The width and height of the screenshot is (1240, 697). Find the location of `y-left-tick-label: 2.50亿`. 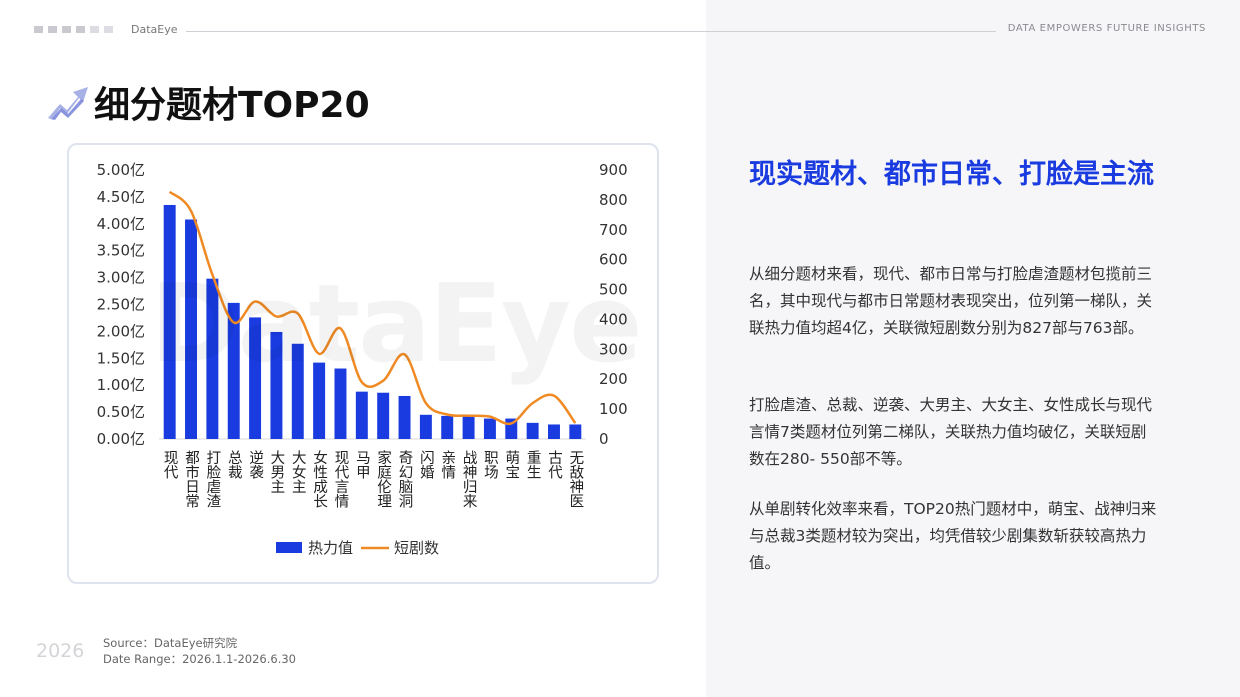

y-left-tick-label: 2.50亿 is located at coordinates (121, 305).